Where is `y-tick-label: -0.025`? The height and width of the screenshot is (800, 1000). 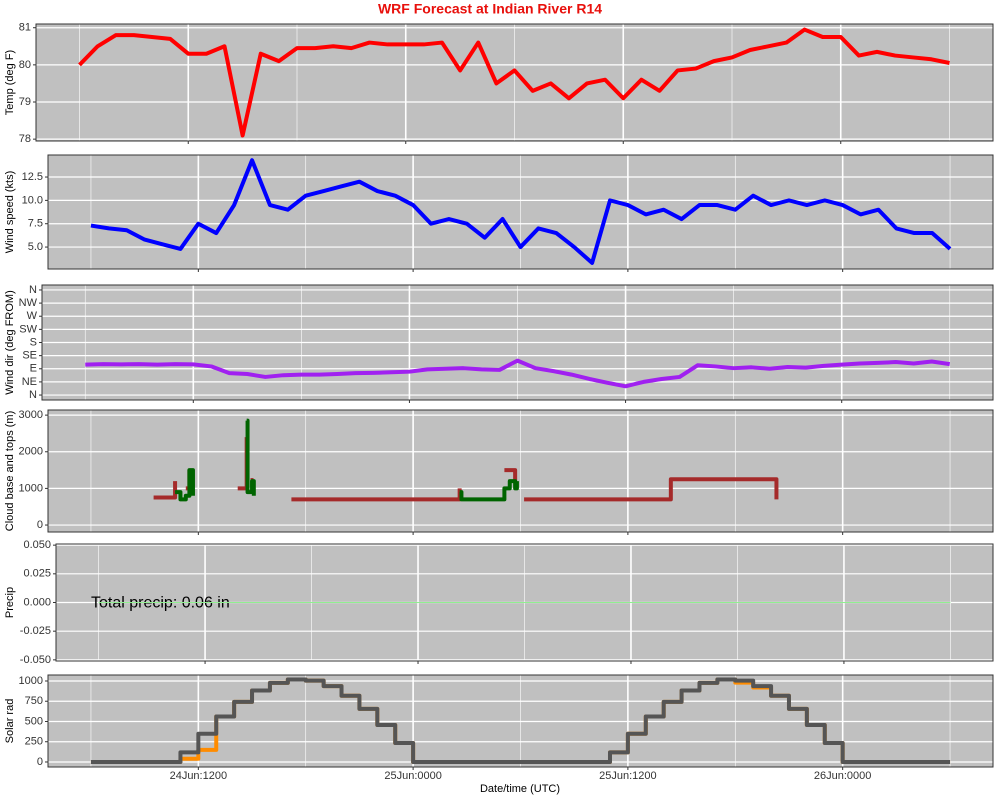
y-tick-label: -0.025 is located at coordinates (35, 631).